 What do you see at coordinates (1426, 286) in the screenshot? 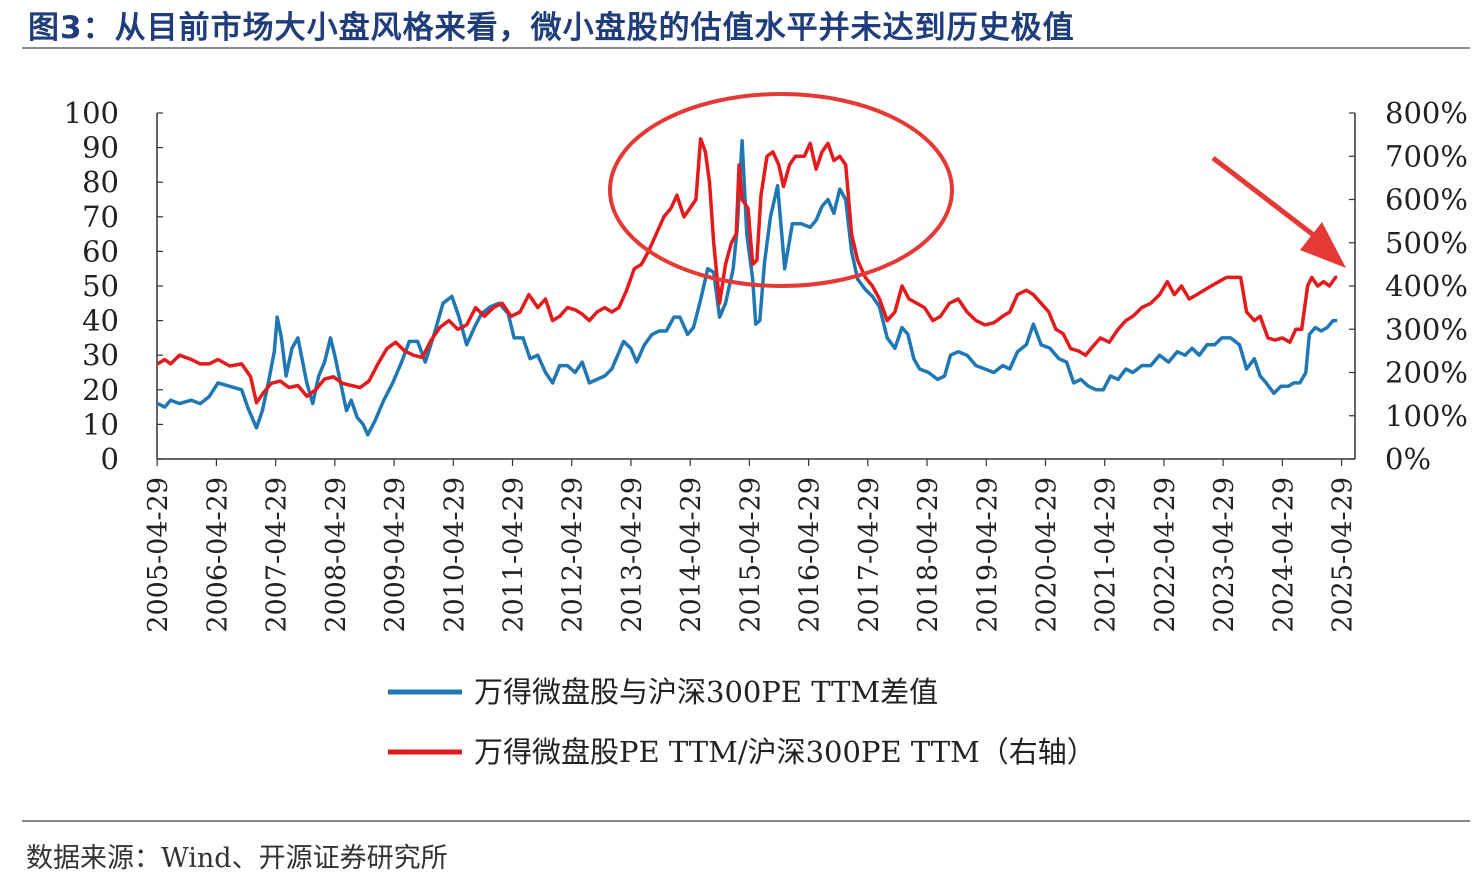
I see `right-tick-label: 400%` at bounding box center [1426, 286].